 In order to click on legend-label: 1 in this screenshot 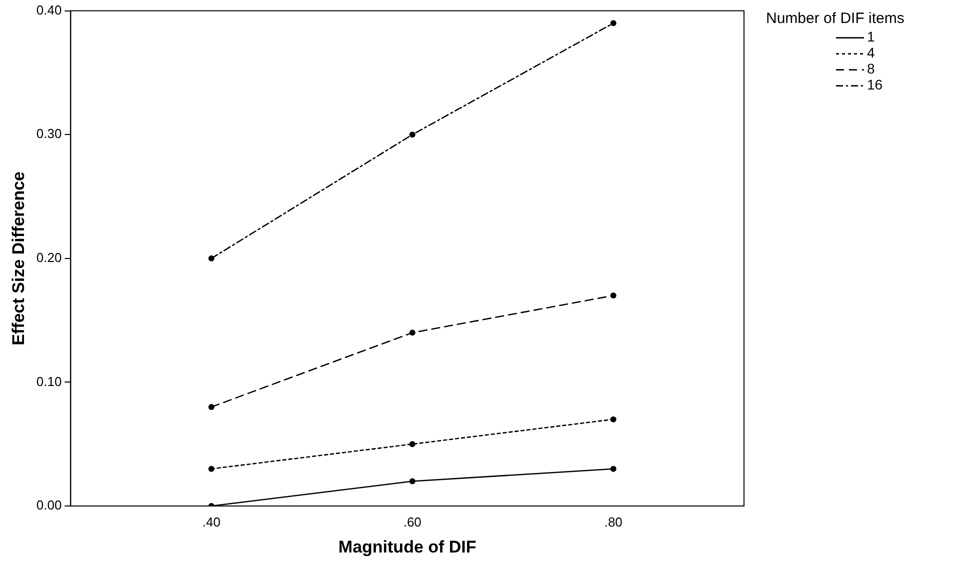, I will do `click(871, 36)`.